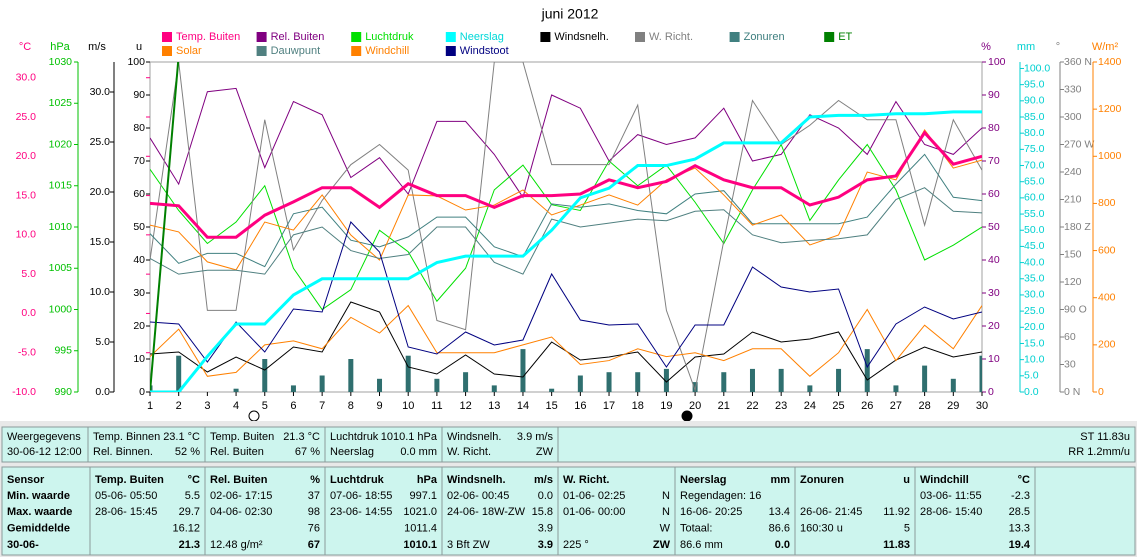 Image resolution: width=1137 pixels, height=557 pixels. Describe the element at coordinates (994, 161) in the screenshot. I see `y-tick-label: 70` at that location.